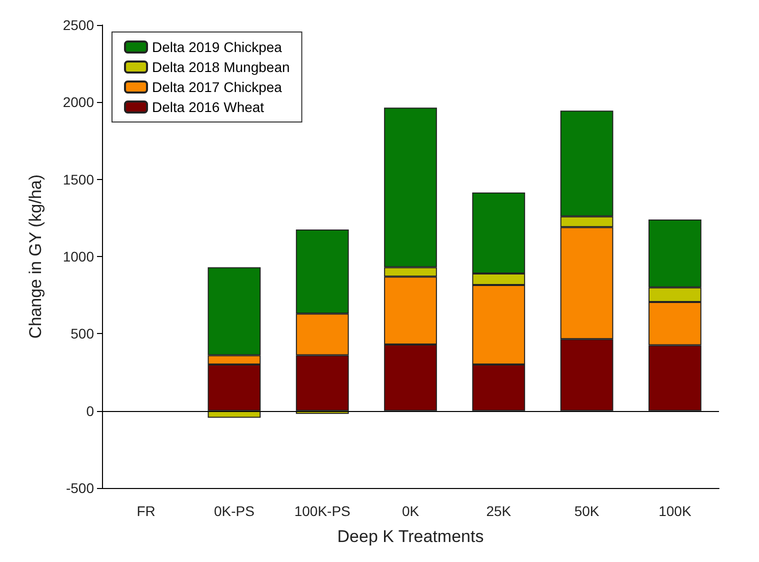  Describe the element at coordinates (675, 511) in the screenshot. I see `x-tick-label: 100K` at that location.